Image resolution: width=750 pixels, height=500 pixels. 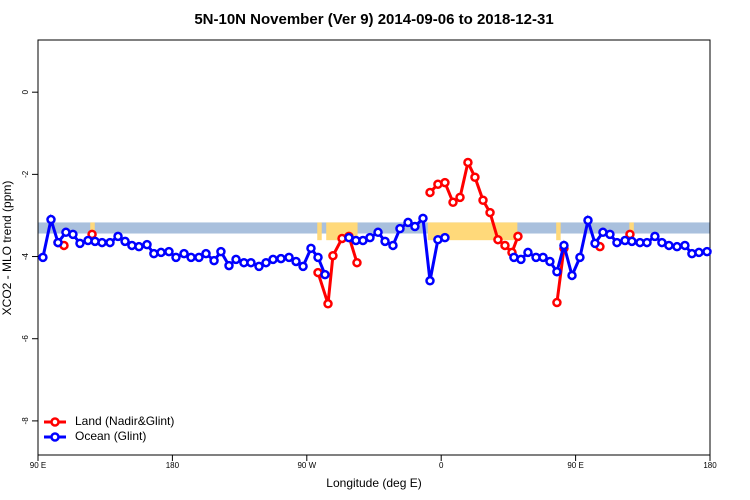 What do you see at coordinates (441, 465) in the screenshot?
I see `x-tick-label: 0` at bounding box center [441, 465].